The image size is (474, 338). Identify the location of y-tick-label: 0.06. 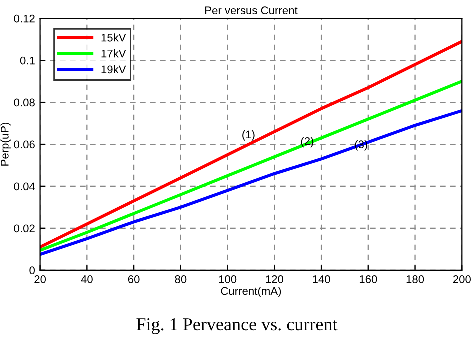
(24, 144).